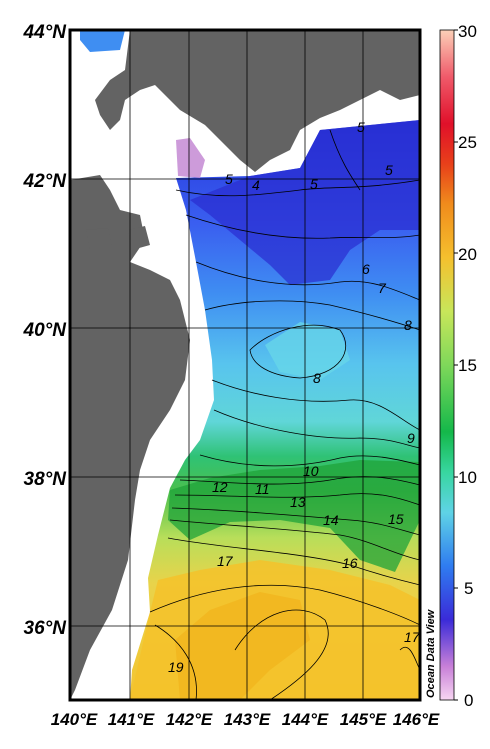  What do you see at coordinates (363, 719) in the screenshot?
I see `lon-label: 145°E` at bounding box center [363, 719].